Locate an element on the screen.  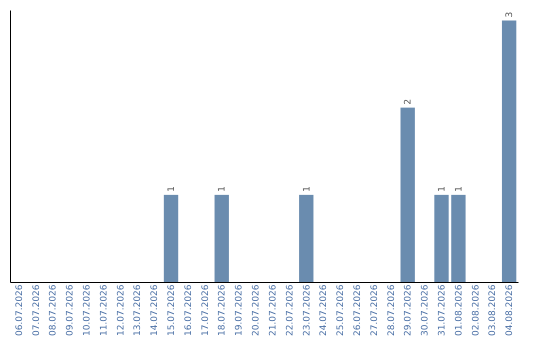
x-tick-label: 22.07.2026 is located at coordinates (290, 310).